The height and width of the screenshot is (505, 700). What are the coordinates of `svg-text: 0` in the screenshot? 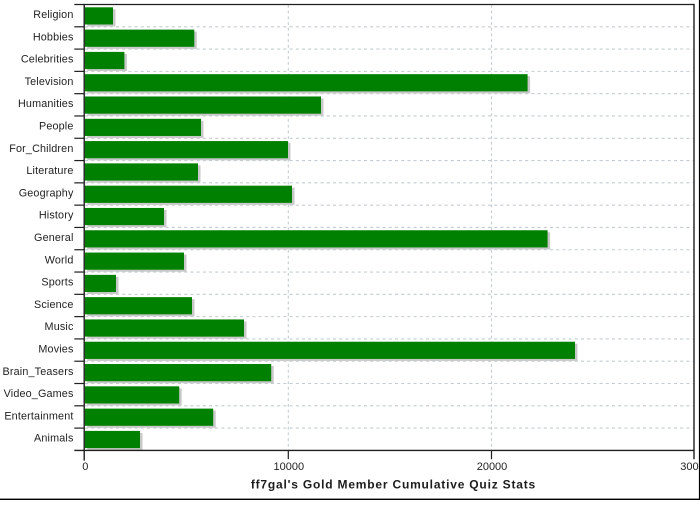 It's located at (85, 467).